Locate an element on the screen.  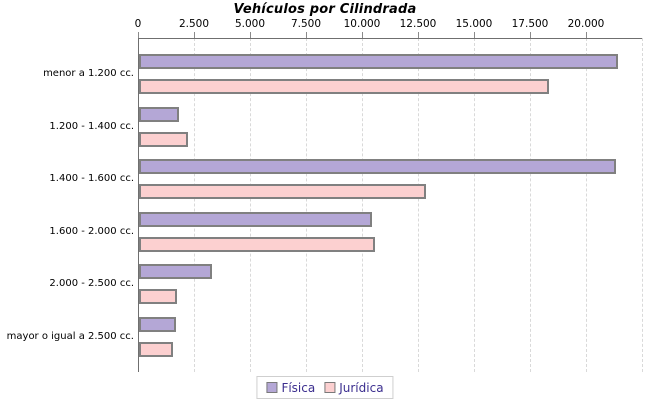
legend-item-juridica: Jurídica is located at coordinates (354, 387).